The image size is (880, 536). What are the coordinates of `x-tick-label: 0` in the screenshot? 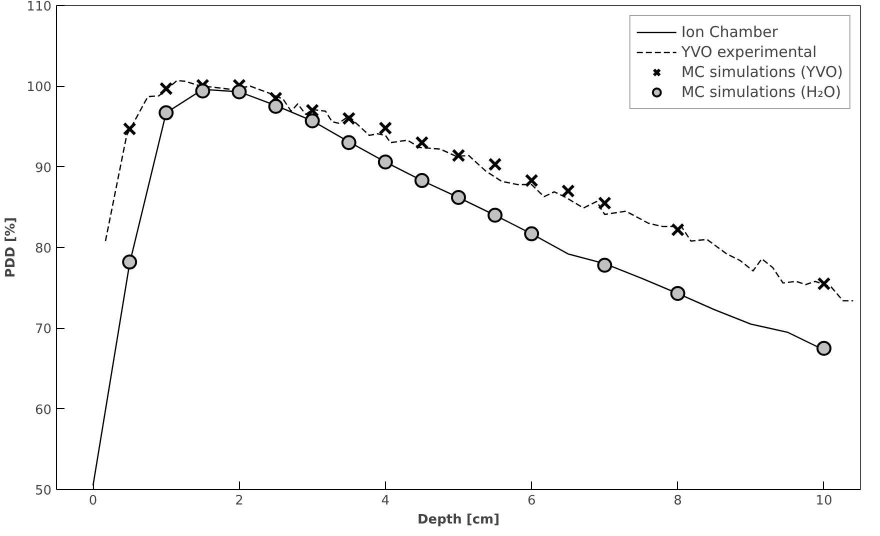 It's located at (93, 501).